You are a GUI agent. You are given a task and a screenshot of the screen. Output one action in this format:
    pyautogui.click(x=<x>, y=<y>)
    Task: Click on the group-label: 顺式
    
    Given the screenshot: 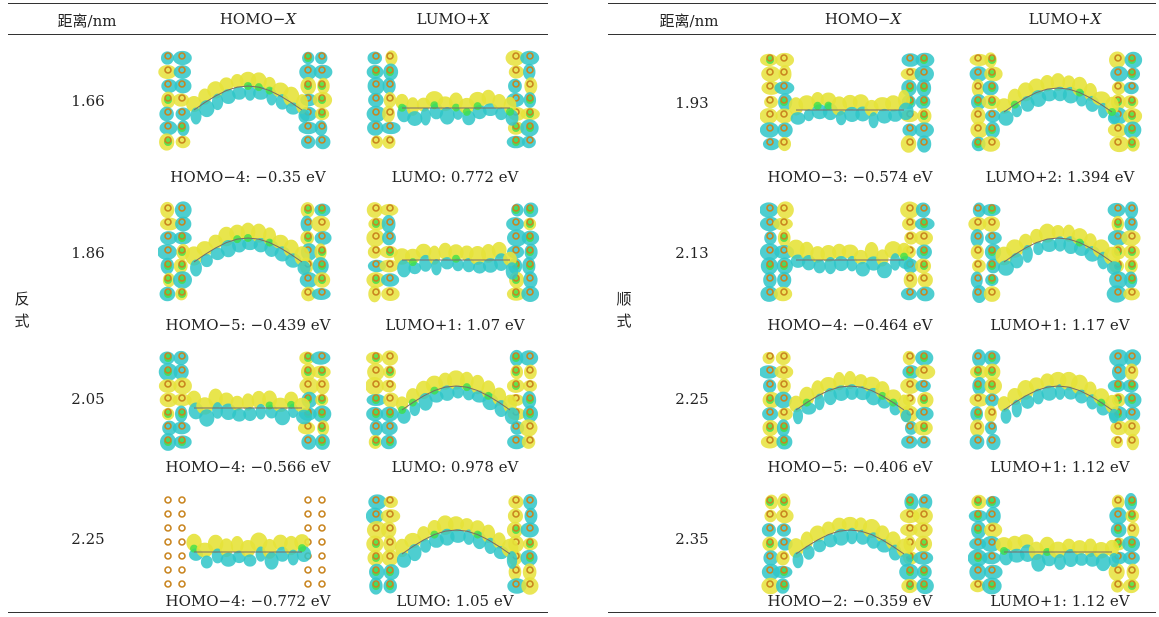 What is the action you would take?
    pyautogui.click(x=624, y=310)
    